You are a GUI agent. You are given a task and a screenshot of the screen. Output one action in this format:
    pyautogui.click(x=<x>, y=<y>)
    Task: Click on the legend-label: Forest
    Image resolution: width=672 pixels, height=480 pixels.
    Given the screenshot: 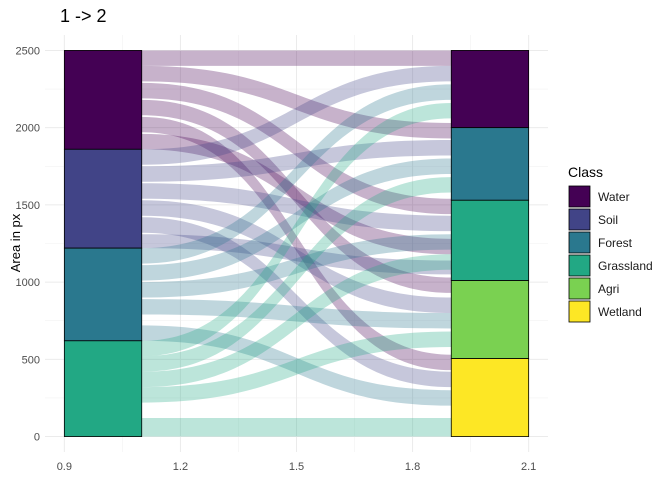 What is the action you would take?
    pyautogui.click(x=615, y=243)
    